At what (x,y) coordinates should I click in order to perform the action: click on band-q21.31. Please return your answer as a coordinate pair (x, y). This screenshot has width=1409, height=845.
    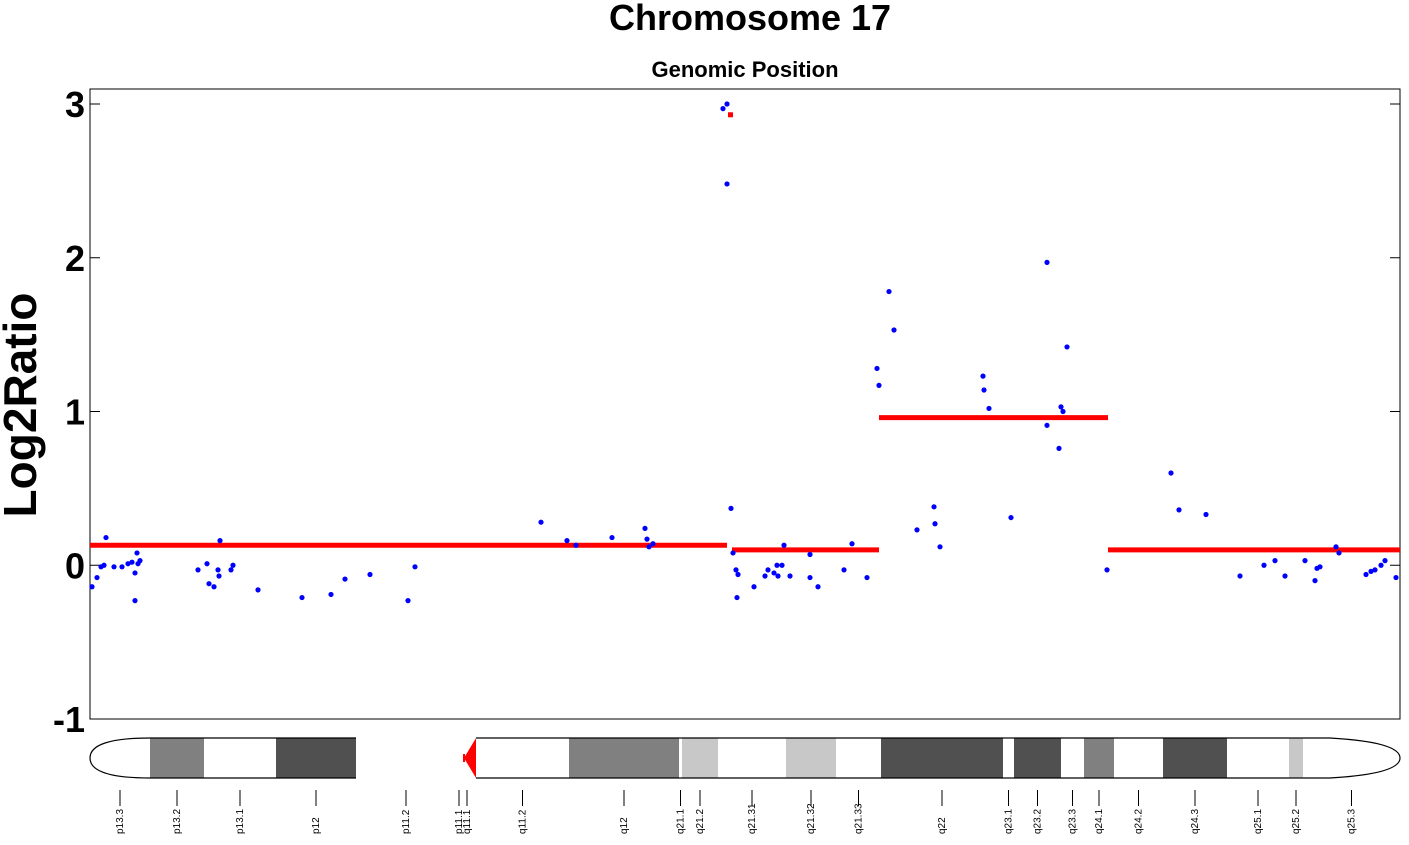
    Looking at the image, I should click on (752, 758).